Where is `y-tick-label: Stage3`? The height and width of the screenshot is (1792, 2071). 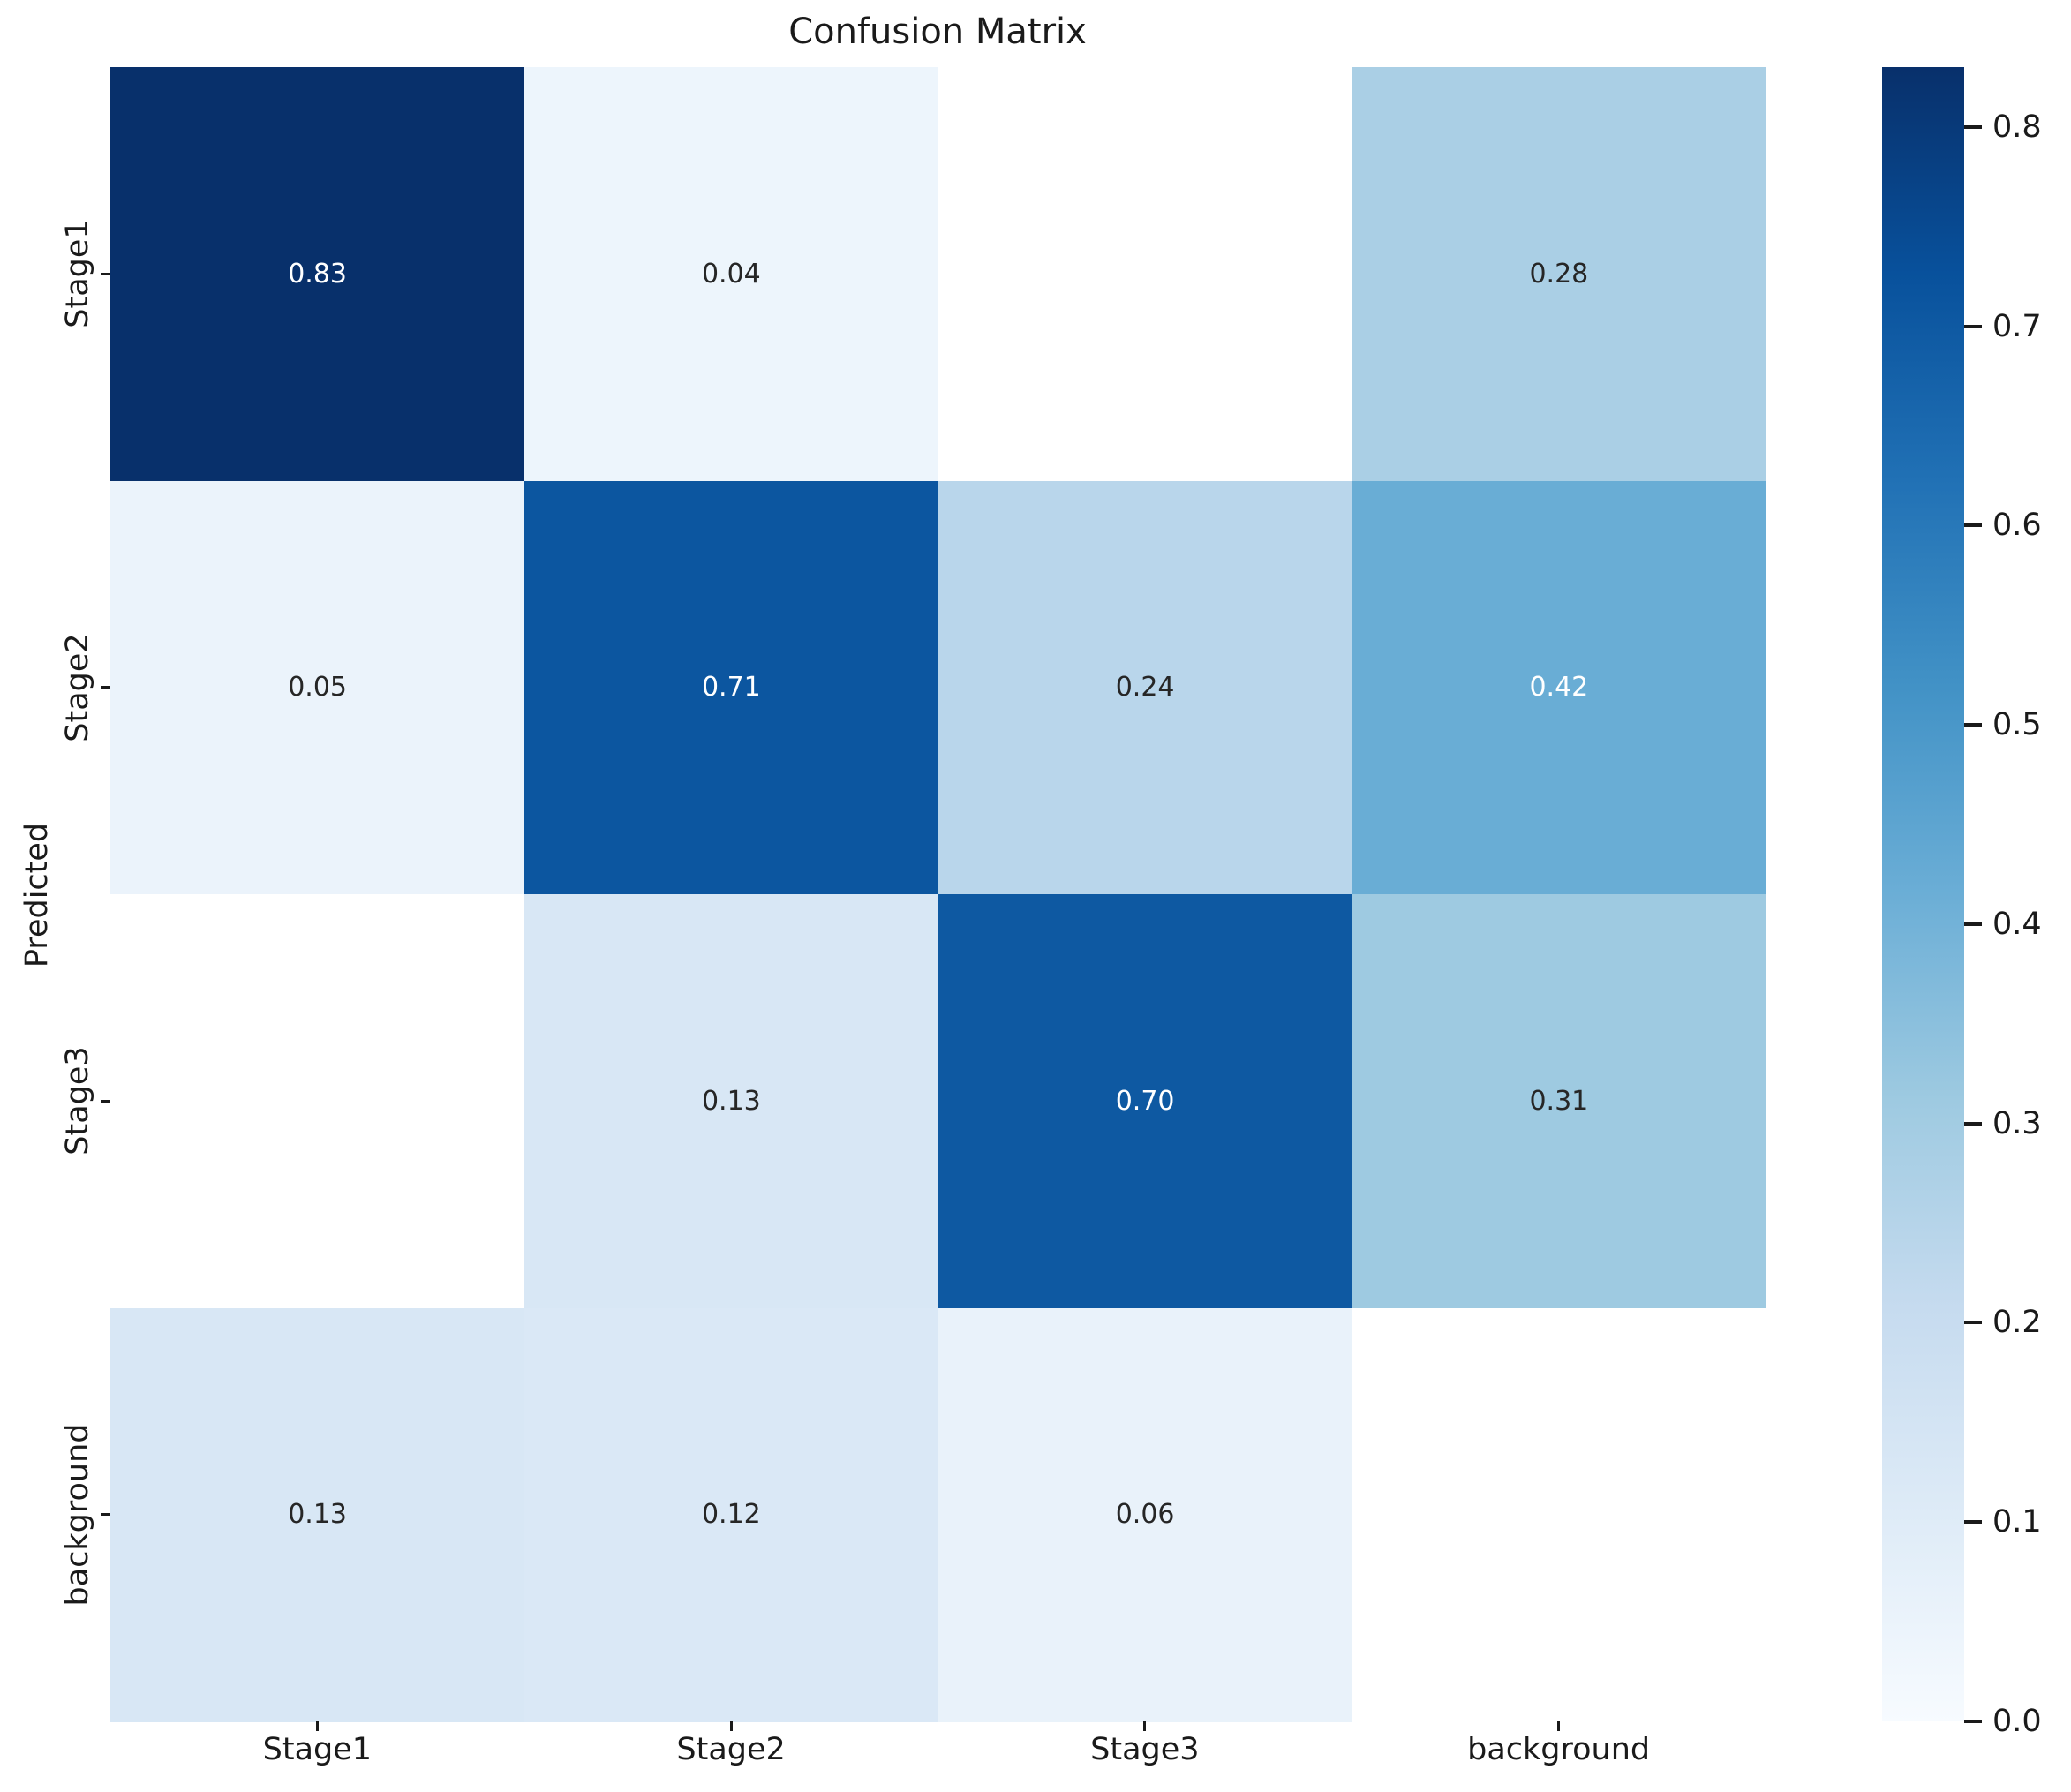
y-tick-label: Stage3 is located at coordinates (77, 1101).